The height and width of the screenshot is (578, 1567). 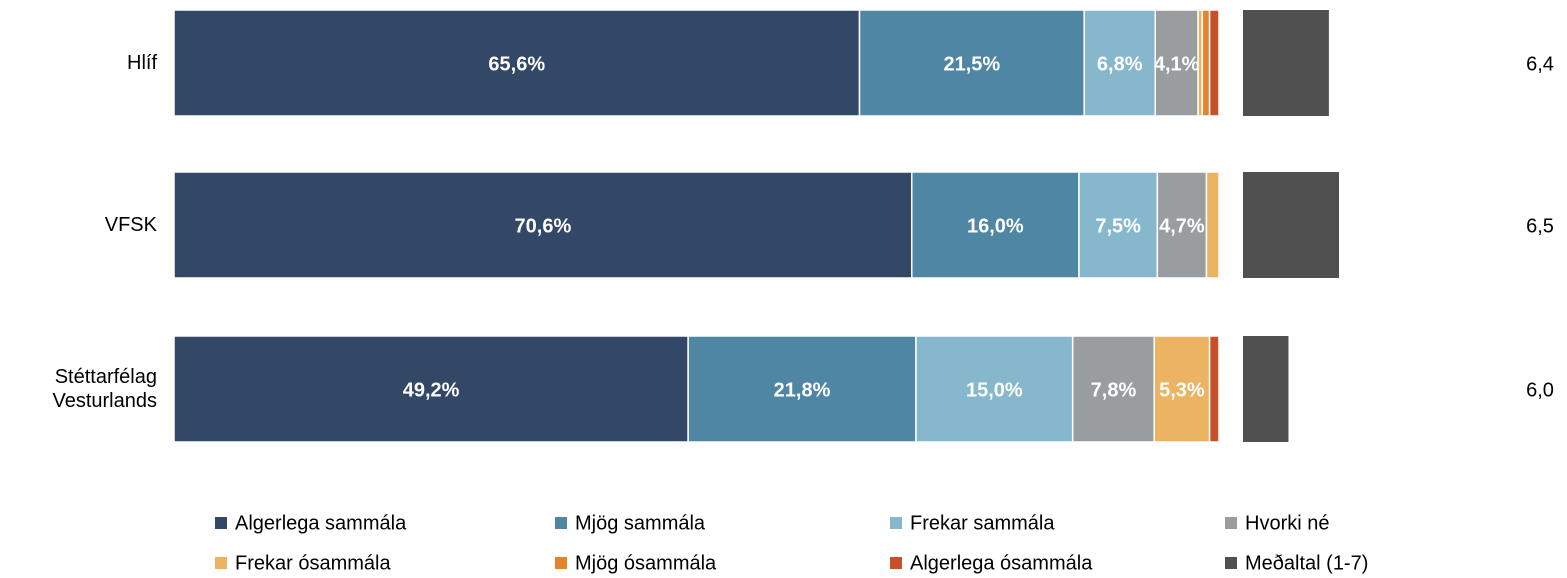 I want to click on legend-label: Frekar ósammála, so click(x=313, y=563).